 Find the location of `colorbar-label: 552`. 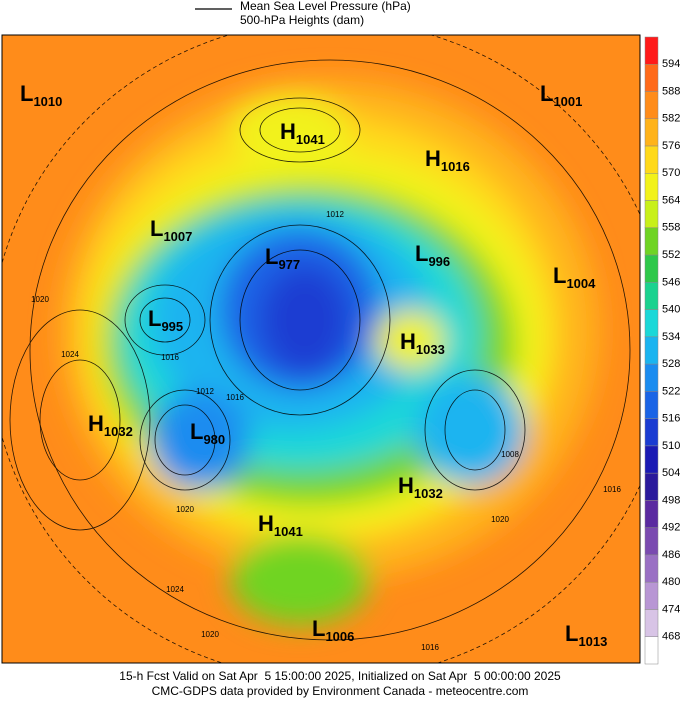

colorbar-label: 552 is located at coordinates (671, 255).